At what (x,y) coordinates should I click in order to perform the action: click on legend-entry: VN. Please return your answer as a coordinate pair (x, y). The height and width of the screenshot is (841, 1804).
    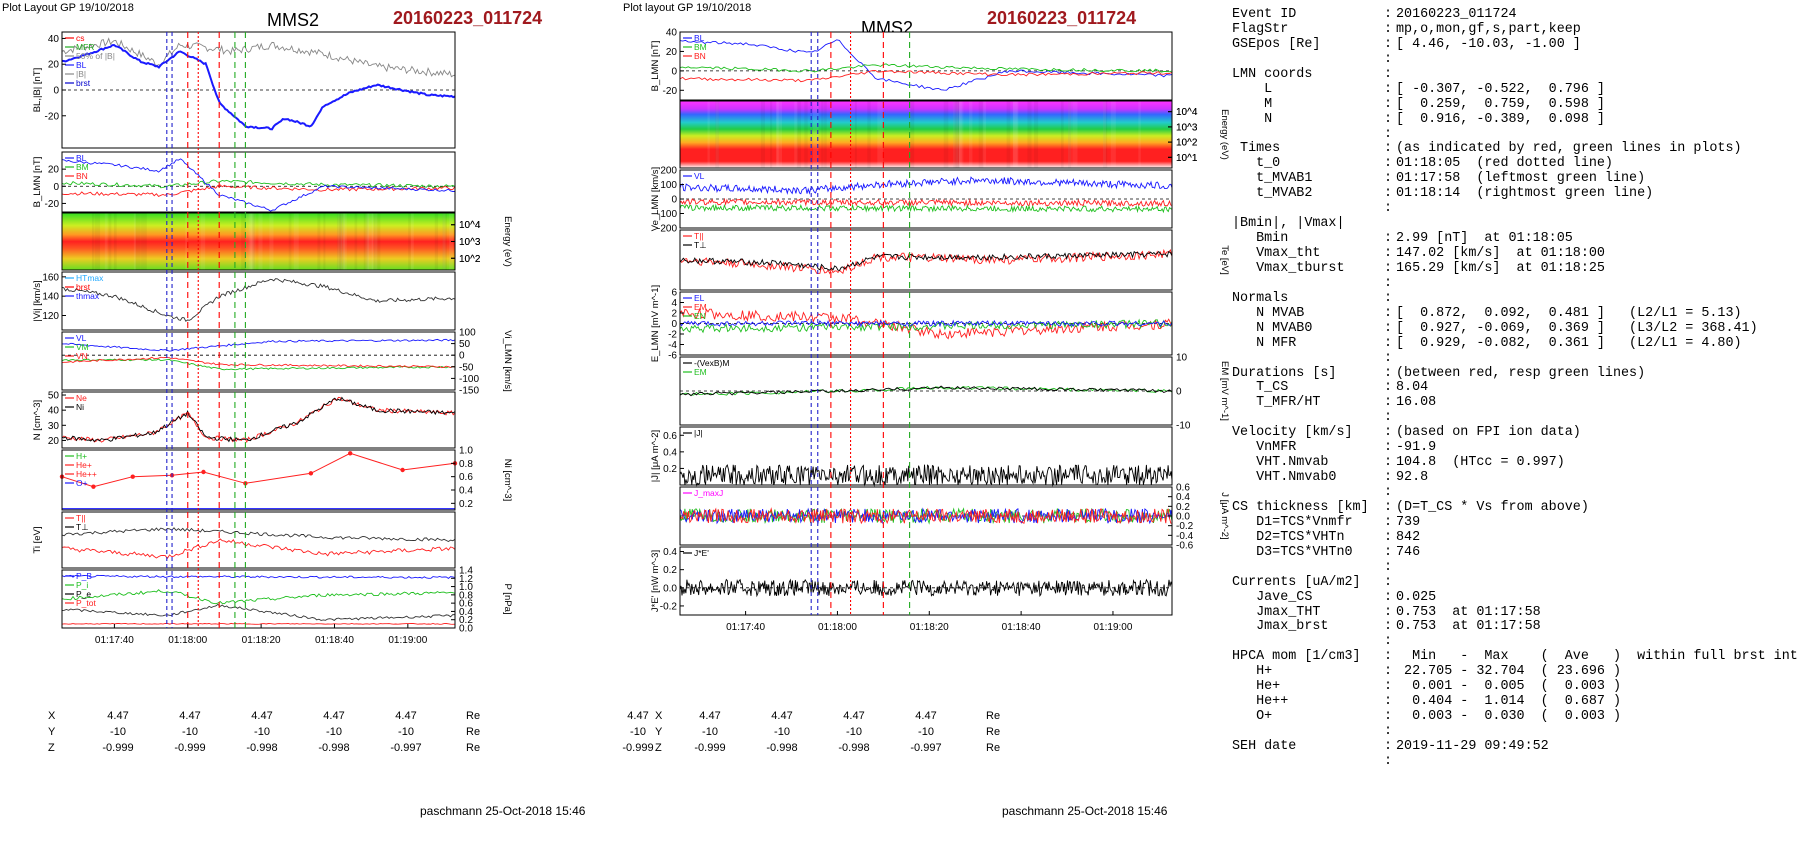
    Looking at the image, I should click on (82, 356).